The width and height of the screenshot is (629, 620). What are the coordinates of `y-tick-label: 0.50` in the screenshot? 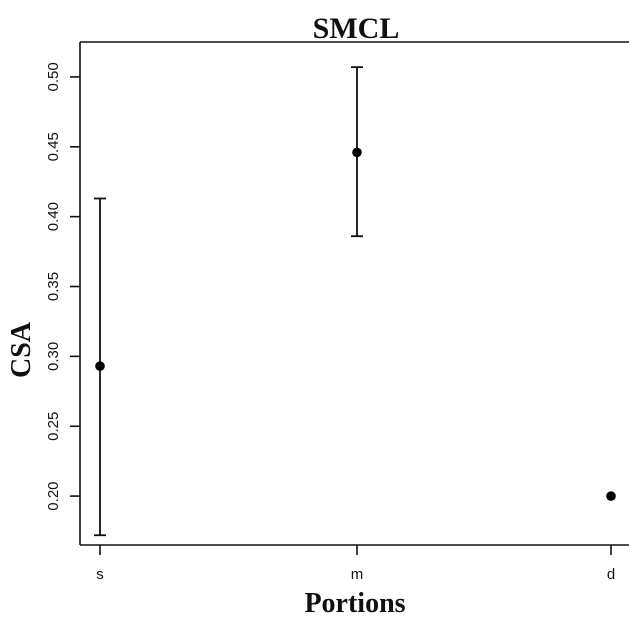 It's located at (53, 76).